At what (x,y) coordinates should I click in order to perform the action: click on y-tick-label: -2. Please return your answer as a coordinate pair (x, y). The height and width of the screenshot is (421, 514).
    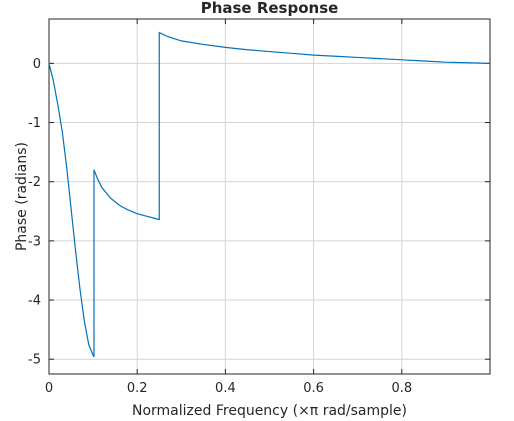
    Looking at the image, I should click on (34, 182).